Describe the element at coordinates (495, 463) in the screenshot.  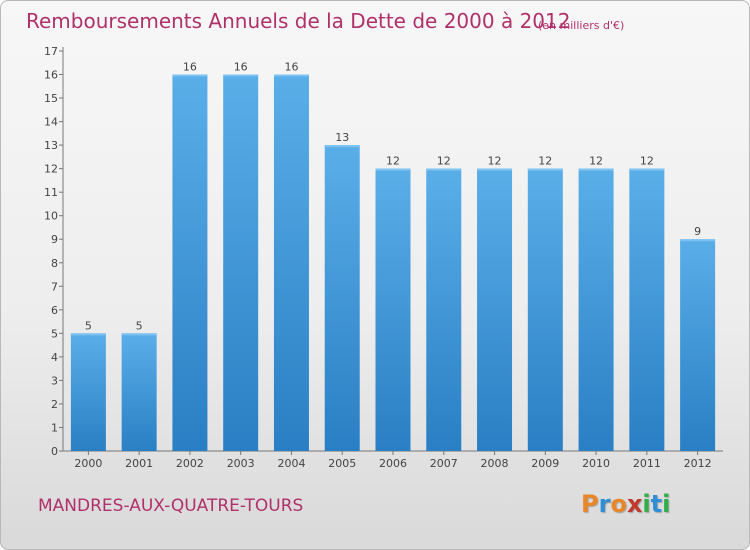
I see `x-tick-label: 2008` at that location.